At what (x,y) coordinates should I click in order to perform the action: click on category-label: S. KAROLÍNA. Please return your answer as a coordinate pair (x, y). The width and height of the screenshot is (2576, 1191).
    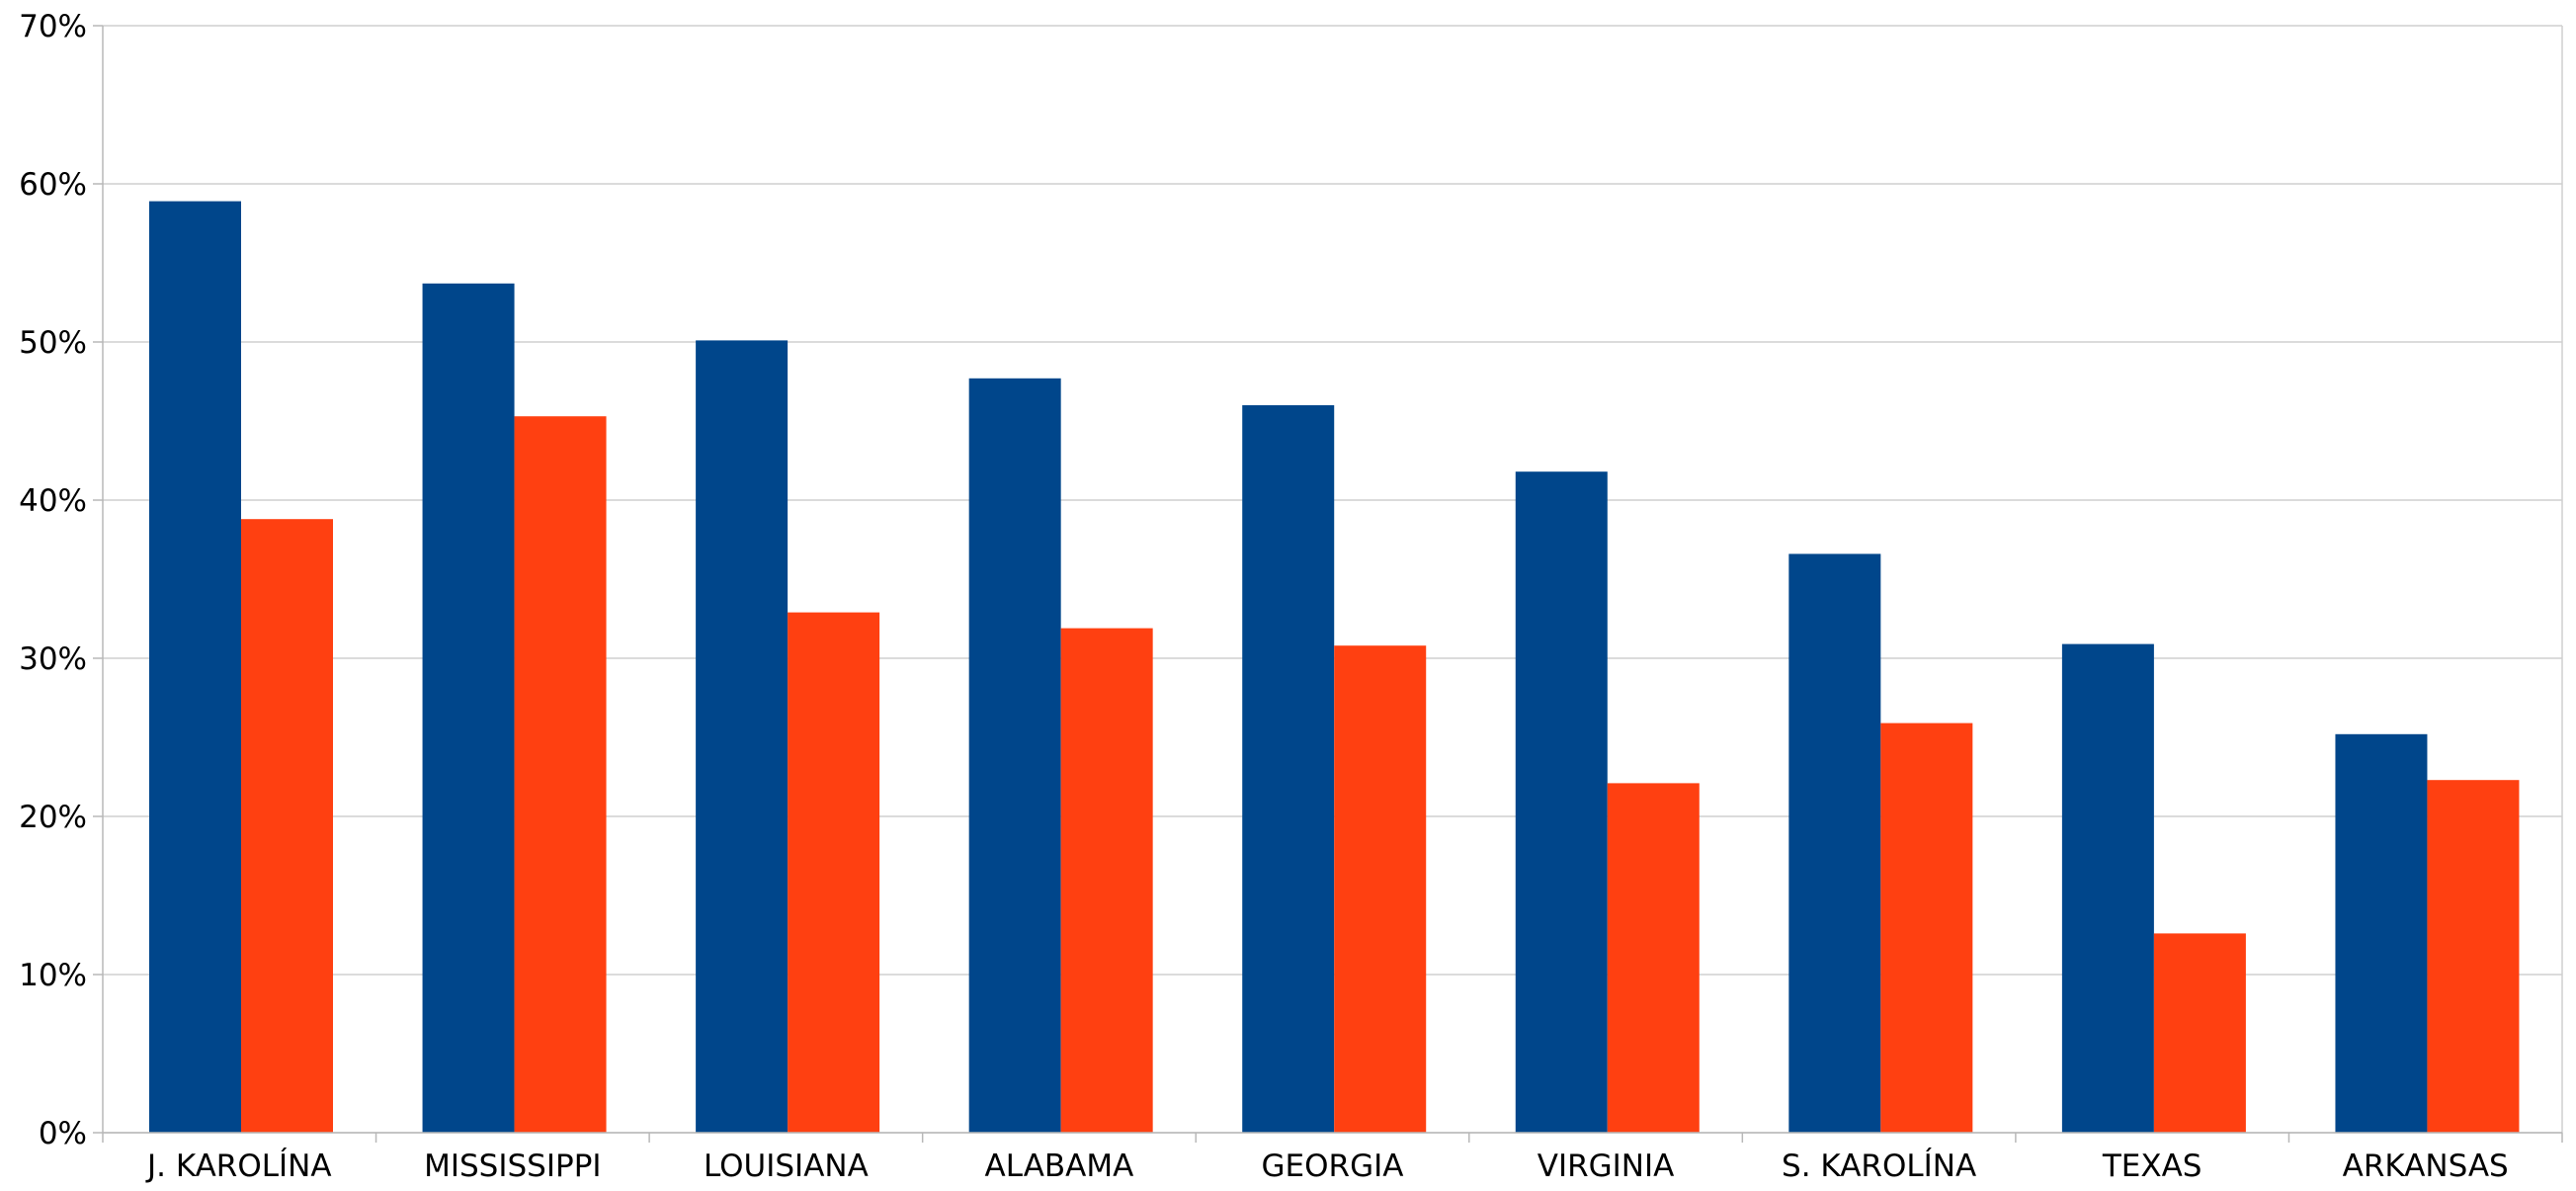
    Looking at the image, I should click on (1879, 1166).